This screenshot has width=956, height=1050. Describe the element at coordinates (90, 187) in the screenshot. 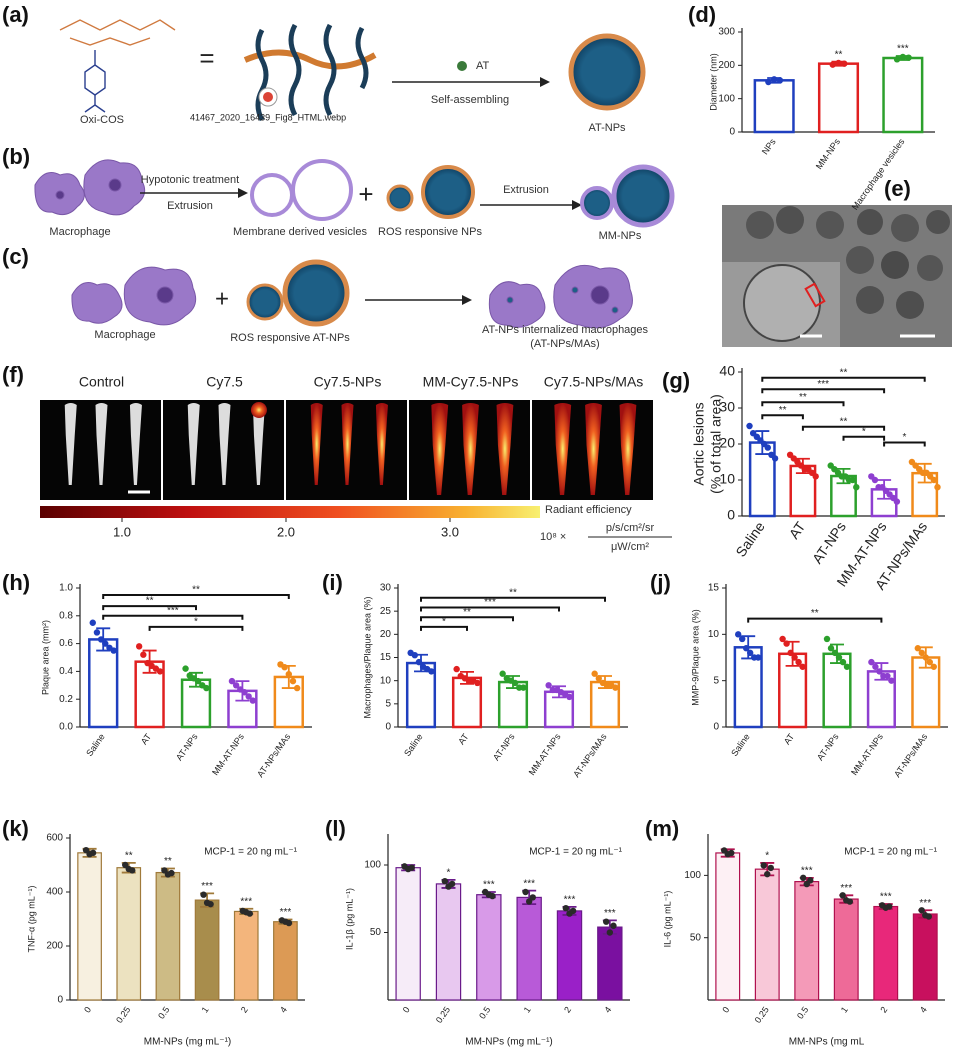

I see `macrophages` at that location.